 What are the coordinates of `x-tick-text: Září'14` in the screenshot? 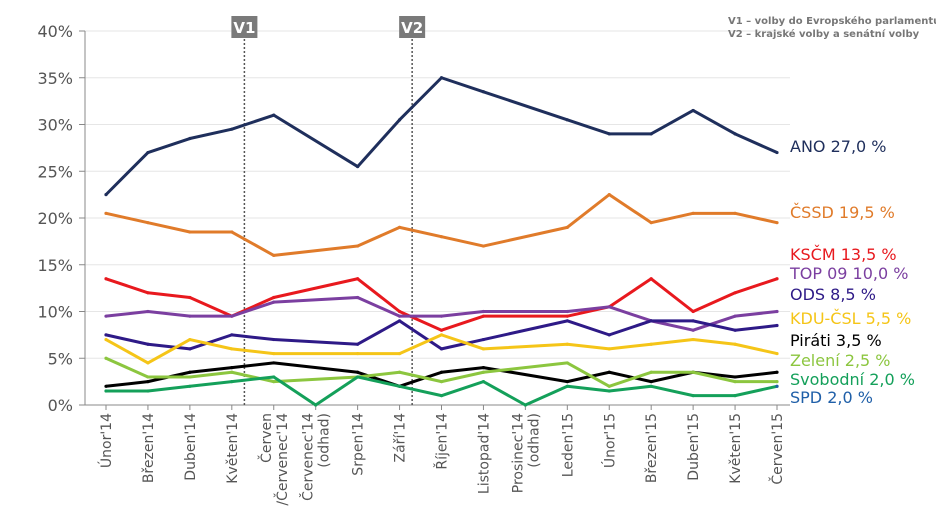 It's located at (401, 438).